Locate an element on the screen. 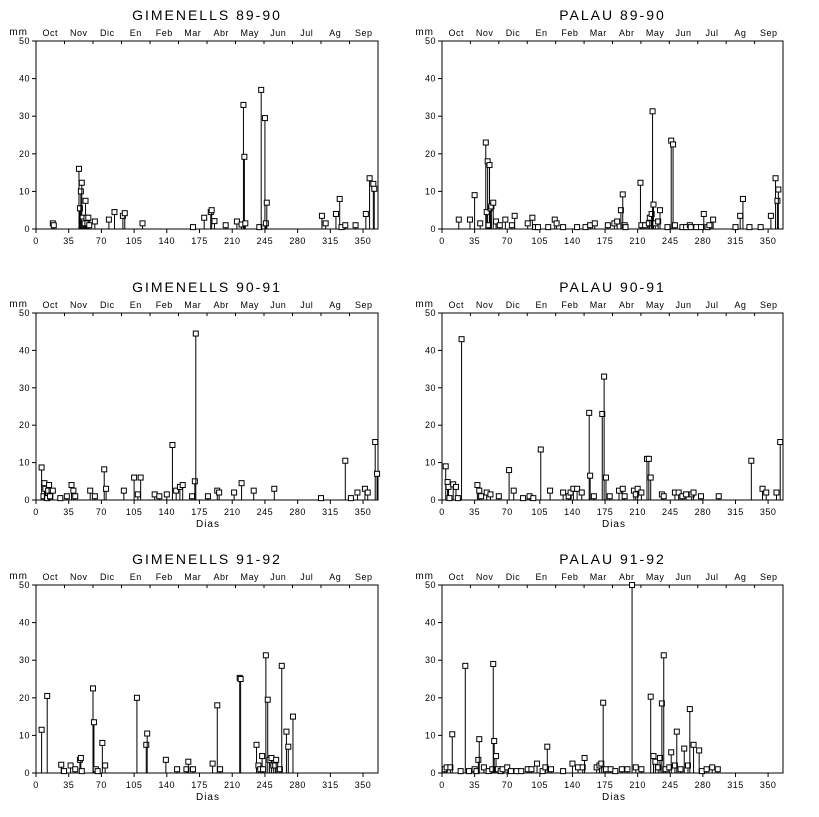  chart-title: GIMENELLS 90-91 is located at coordinates (207, 287).